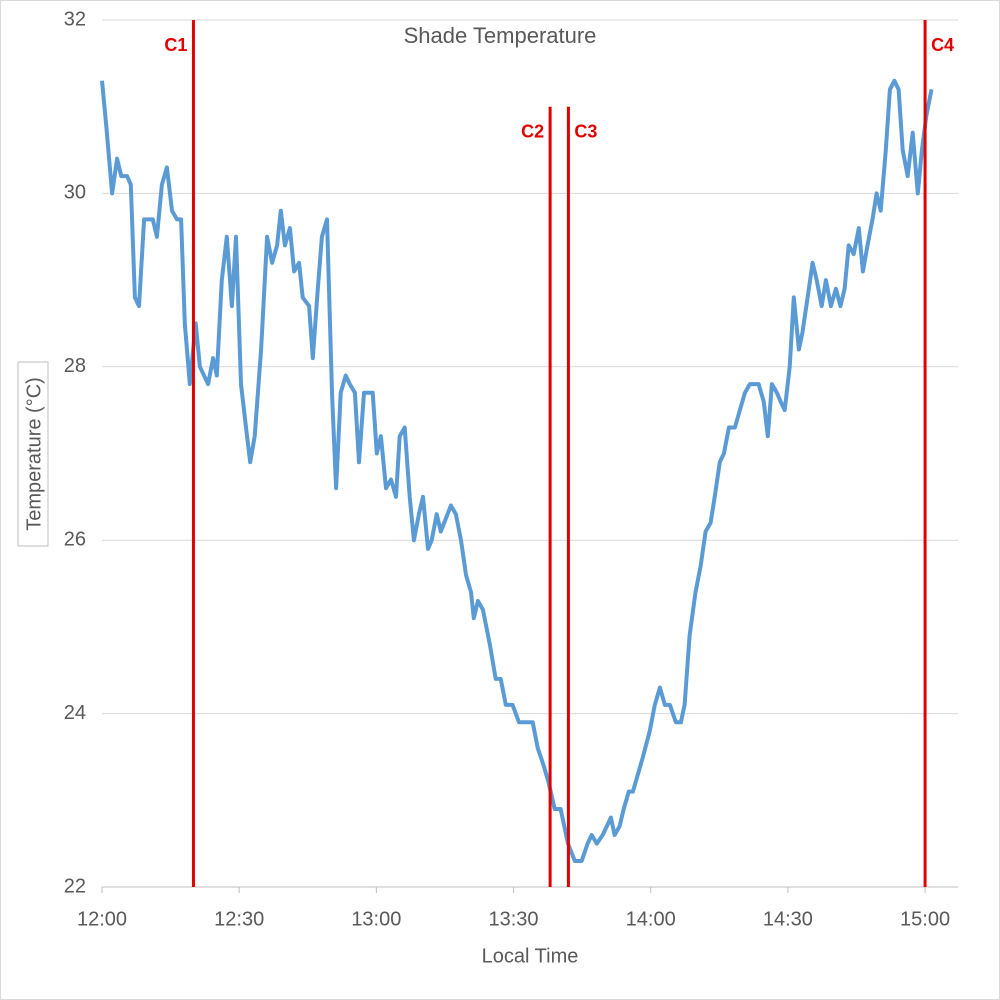  Describe the element at coordinates (925, 919) in the screenshot. I see `x-tick-label: 15:00` at that location.